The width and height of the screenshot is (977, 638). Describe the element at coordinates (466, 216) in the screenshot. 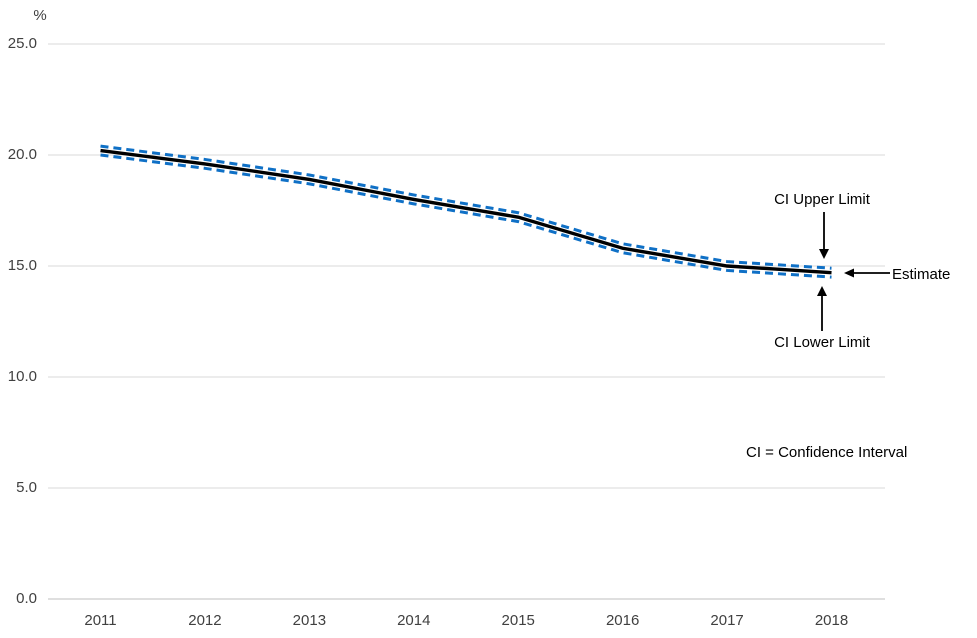

I see `series-line-ci-lower-limit` at that location.